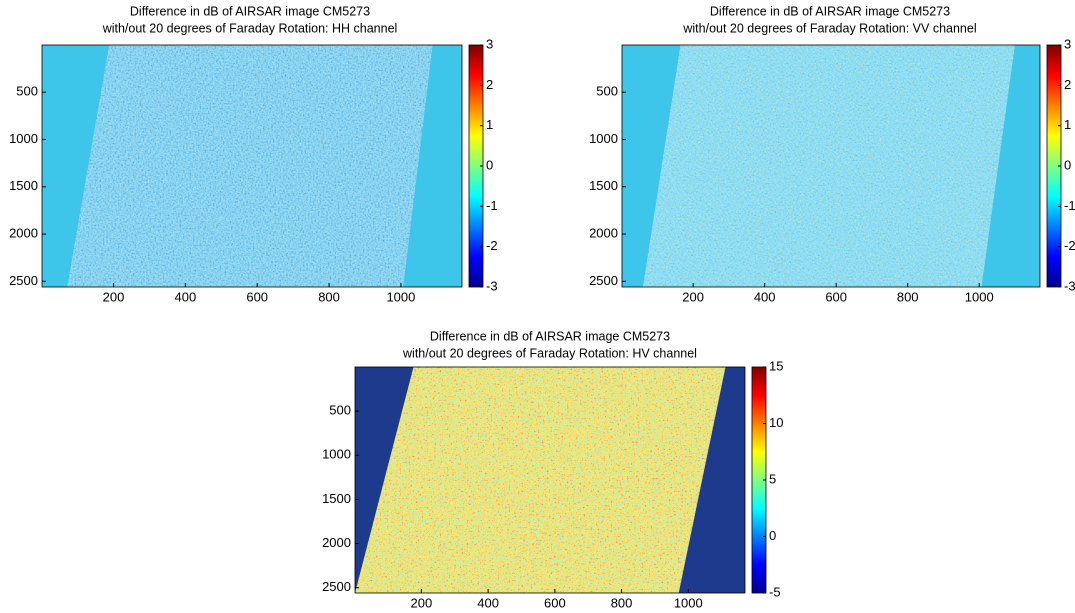  I want to click on colorbar-tick-label: 15, so click(776, 365).